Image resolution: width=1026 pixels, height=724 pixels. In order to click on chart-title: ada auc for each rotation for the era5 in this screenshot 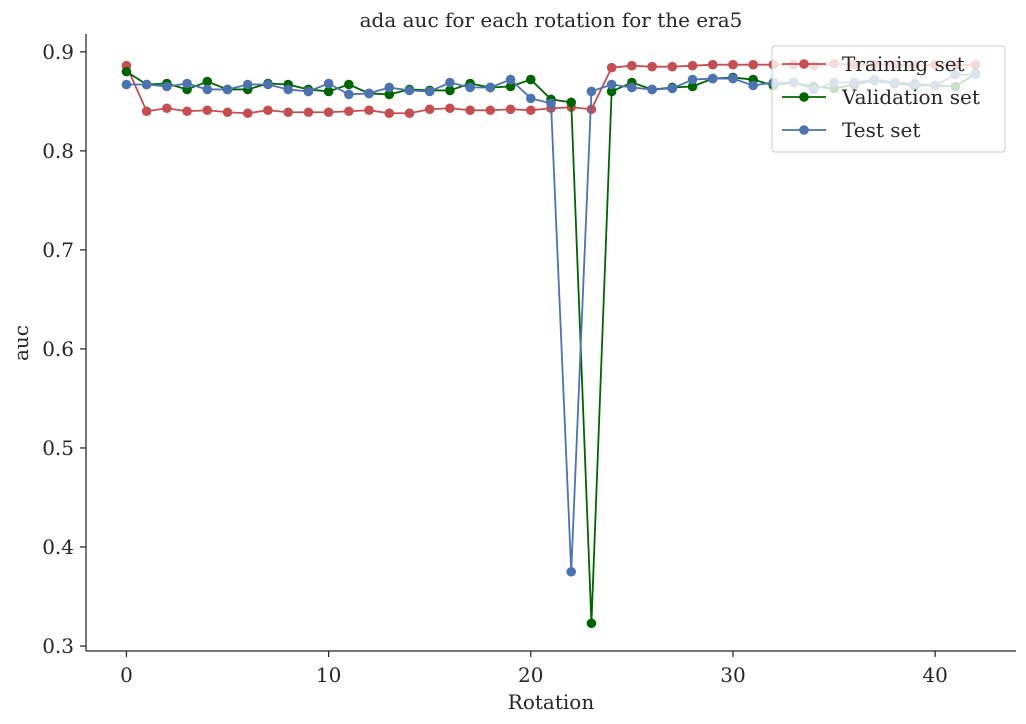, I will do `click(551, 20)`.